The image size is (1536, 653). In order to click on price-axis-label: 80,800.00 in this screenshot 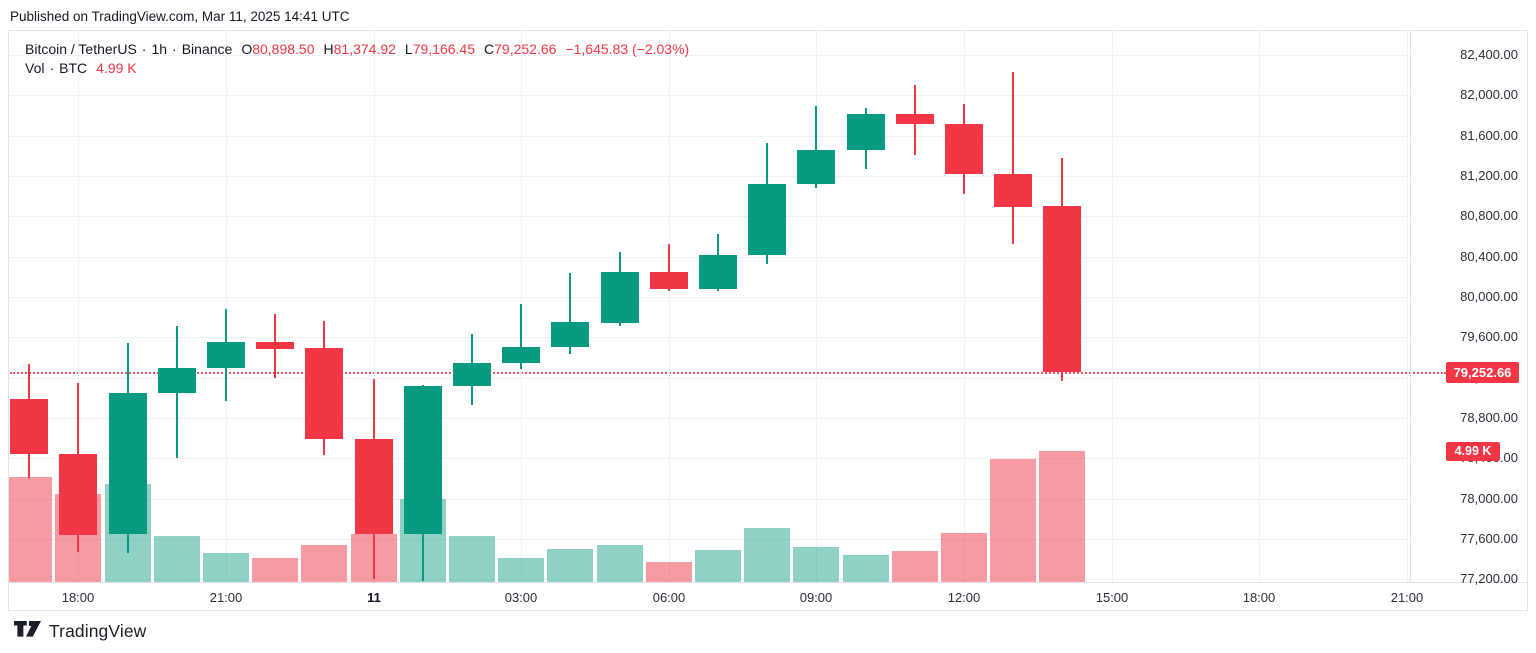, I will do `click(1489, 215)`.